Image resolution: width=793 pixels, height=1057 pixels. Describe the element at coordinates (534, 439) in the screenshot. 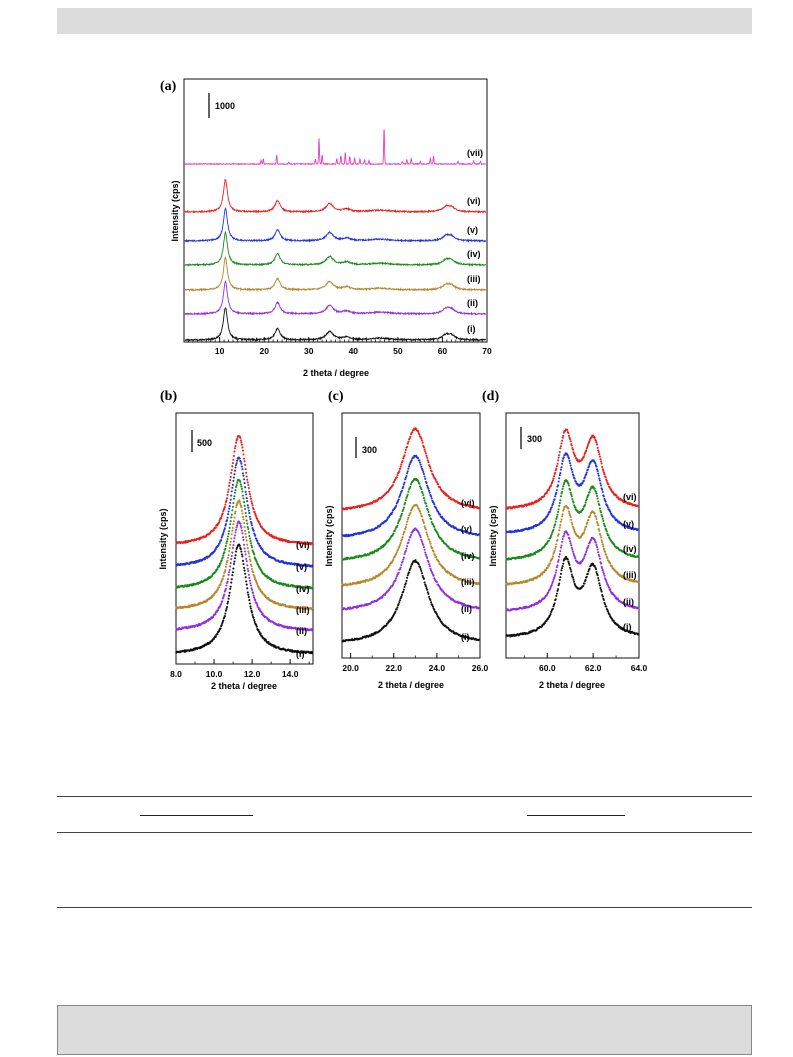

I see `panel-d-scale-label: 300` at that location.